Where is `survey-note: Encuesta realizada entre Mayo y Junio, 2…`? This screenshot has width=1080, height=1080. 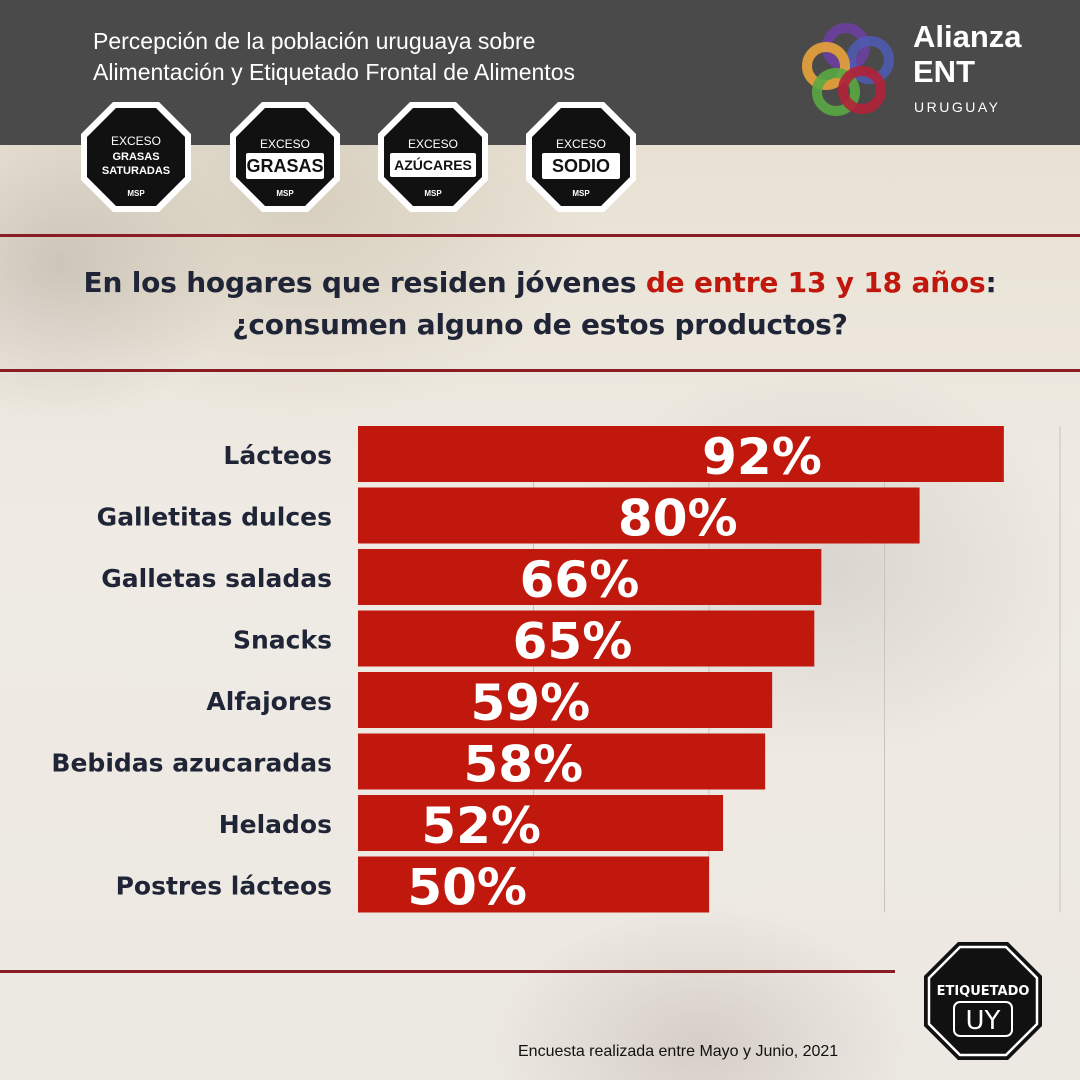 survey-note: Encuesta realizada entre Mayo y Junio, 2… is located at coordinates (678, 1051).